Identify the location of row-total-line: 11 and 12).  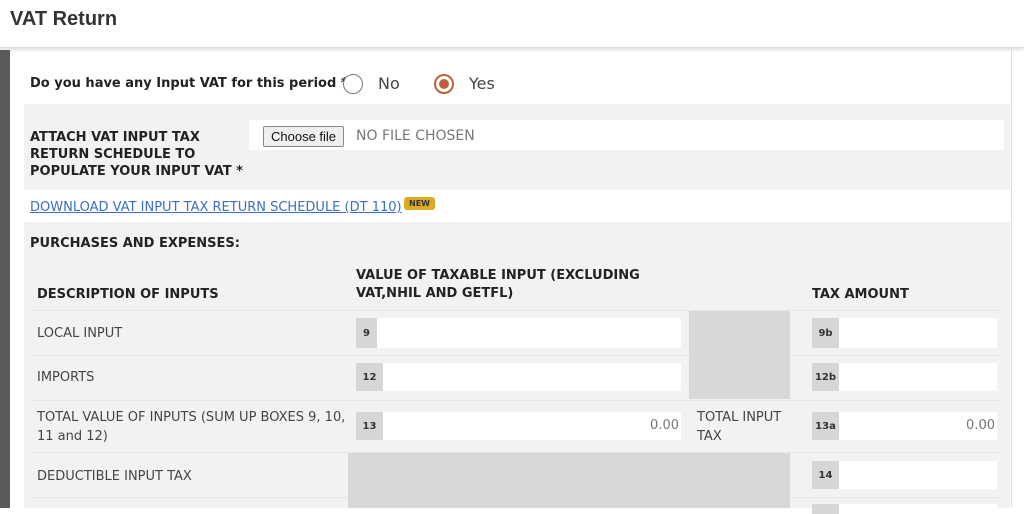
(72, 436).